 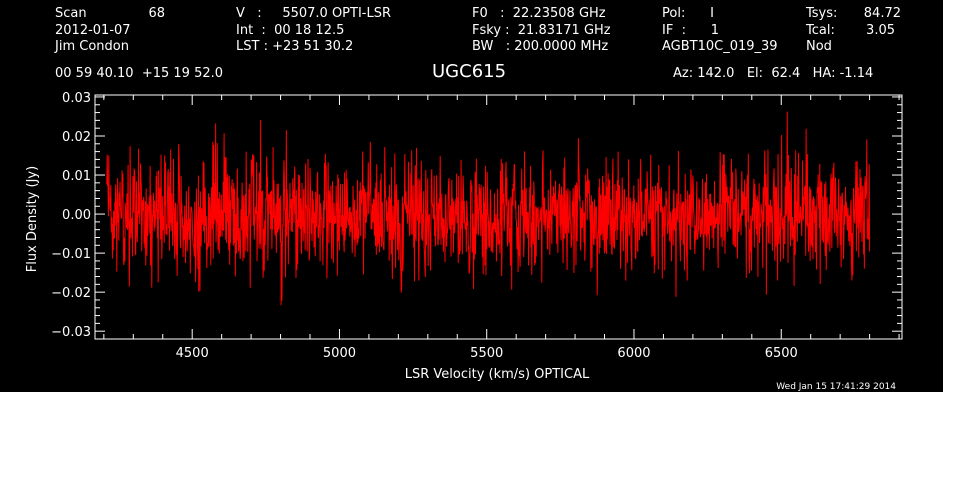 I want to click on source-coordinates: 00 59 40.10 +15 19 52.0, so click(x=139, y=73).